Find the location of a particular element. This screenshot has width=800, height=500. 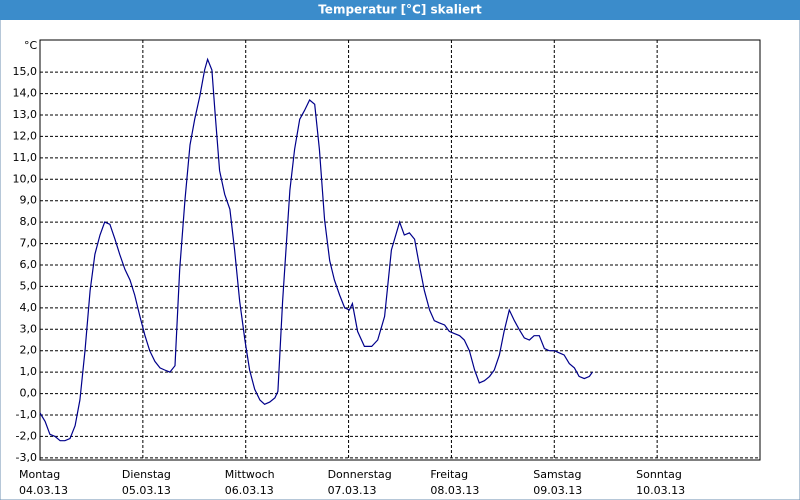

x-tick-label: Dienstag is located at coordinates (146, 474).